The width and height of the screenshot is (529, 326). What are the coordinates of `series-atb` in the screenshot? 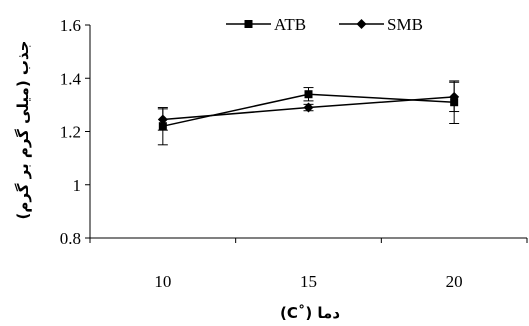 It's located at (308, 113).